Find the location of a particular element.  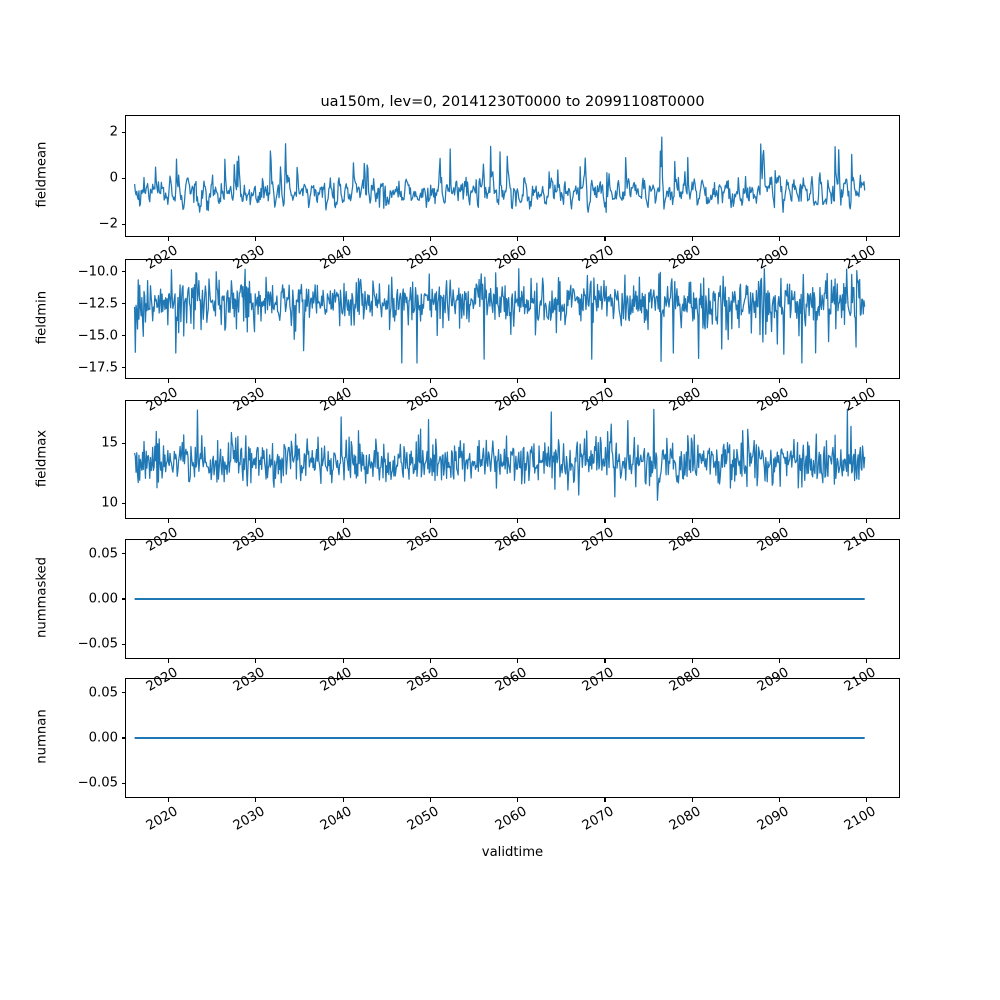

y-tick-label-fieldmin-2: −15.0 is located at coordinates (97, 336).